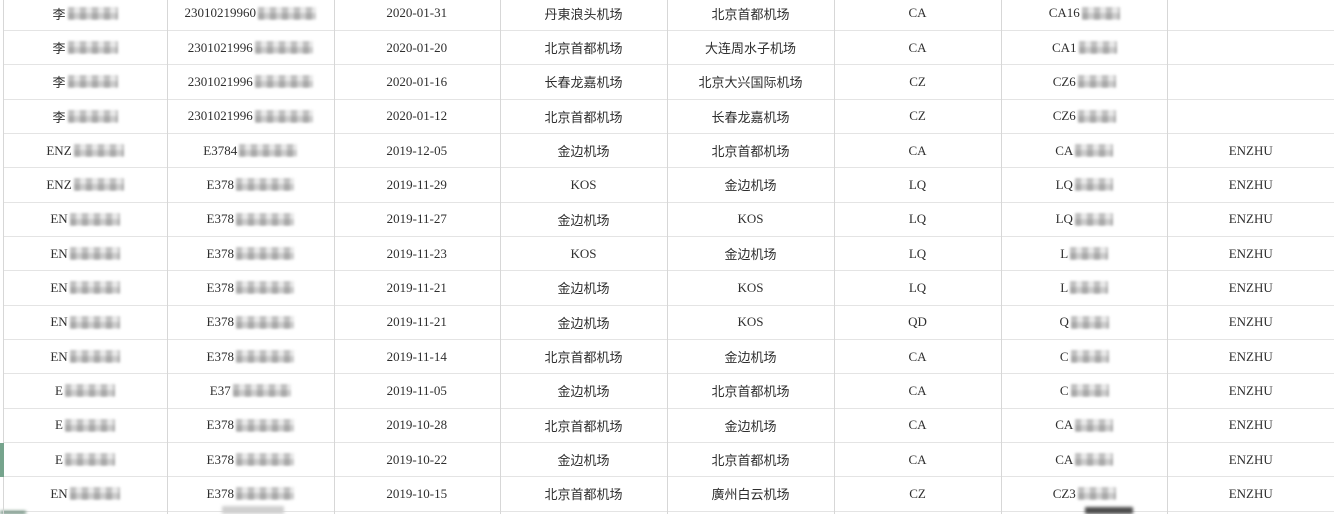  I want to click on cell-flight-number: CA1, so click(1084, 47).